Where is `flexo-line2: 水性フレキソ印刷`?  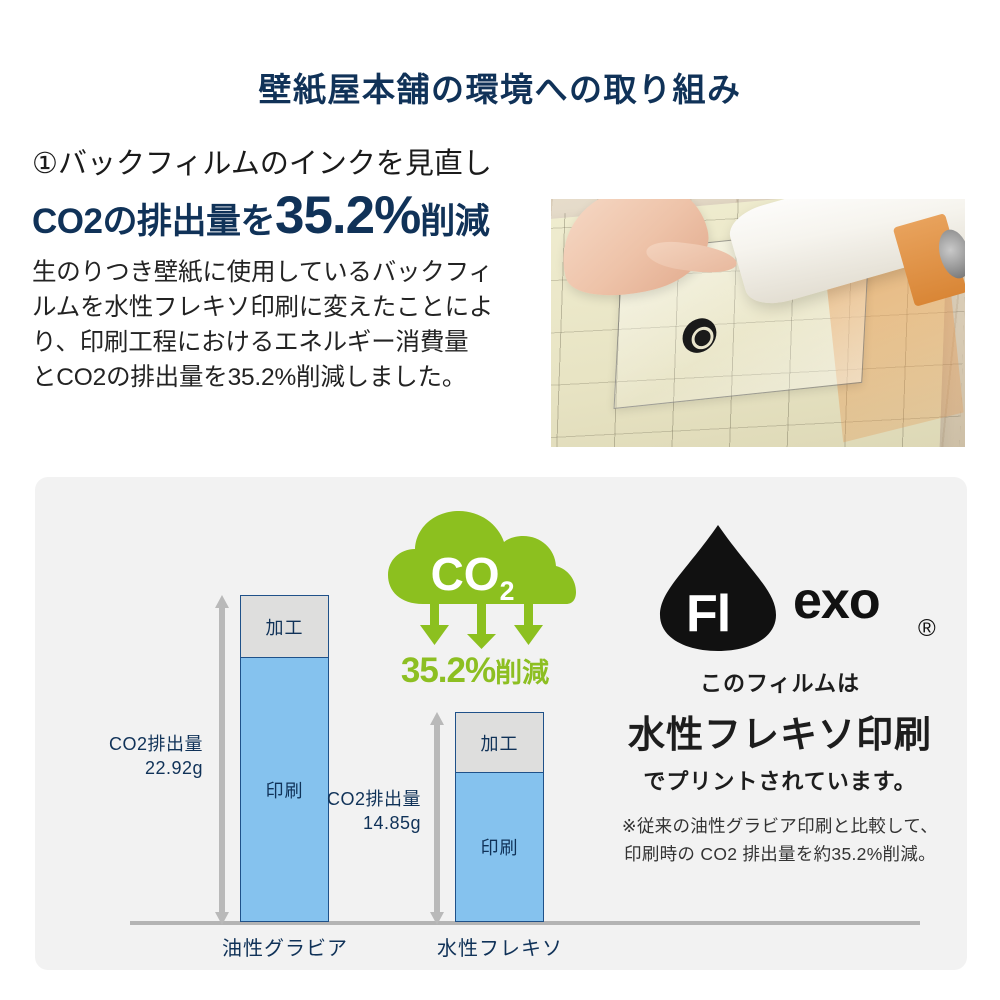
flexo-line2: 水性フレキソ印刷 is located at coordinates (780, 734).